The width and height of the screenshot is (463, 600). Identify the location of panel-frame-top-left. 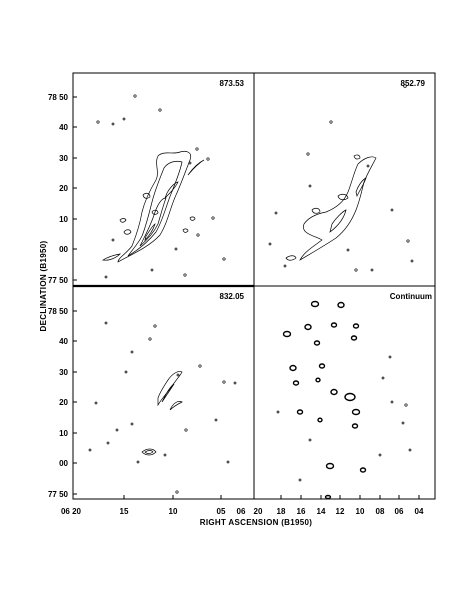
(163, 179).